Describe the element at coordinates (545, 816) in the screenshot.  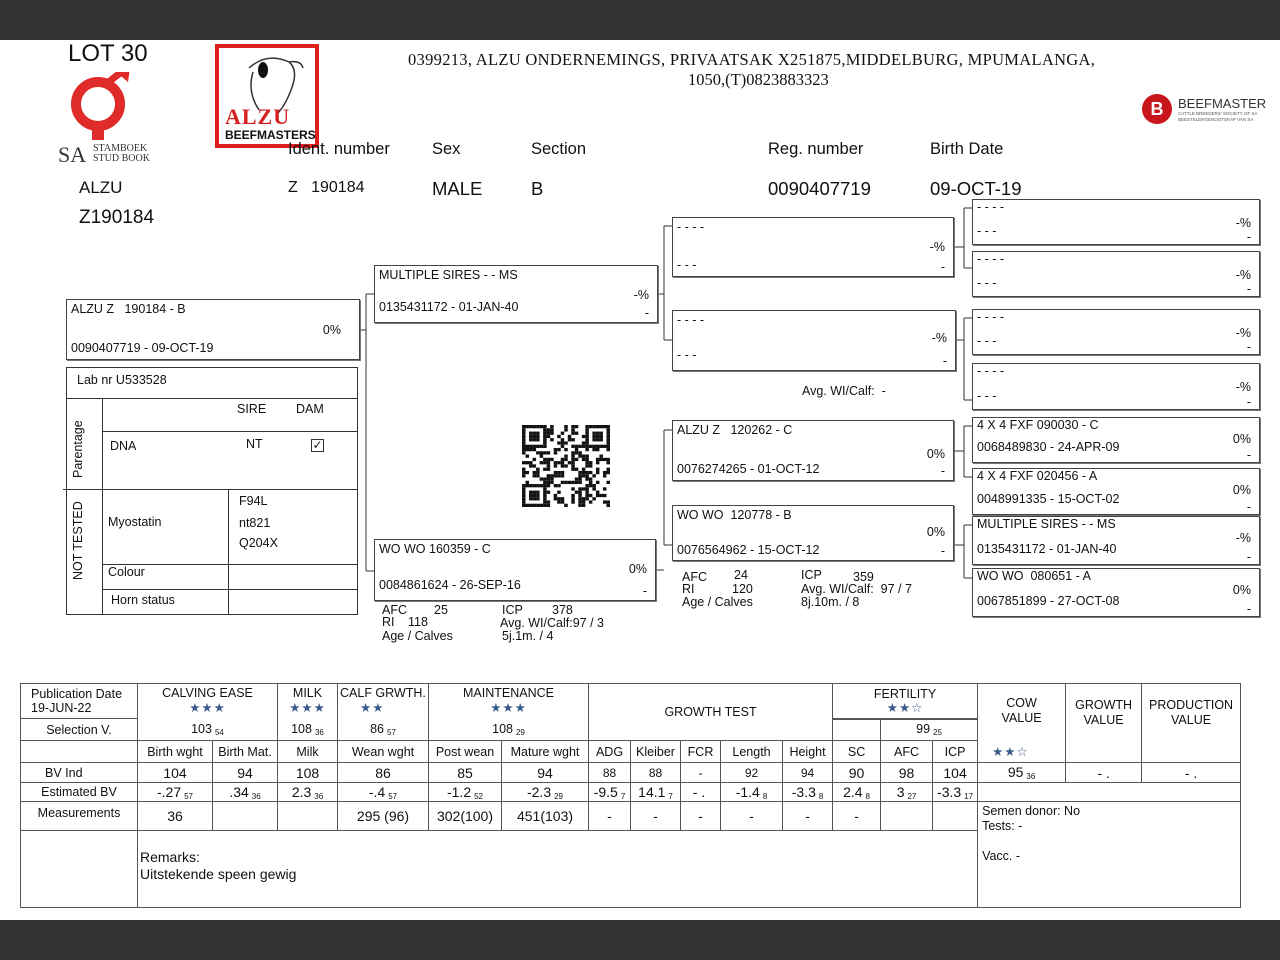
I see `measurement-value: 451(103)` at that location.